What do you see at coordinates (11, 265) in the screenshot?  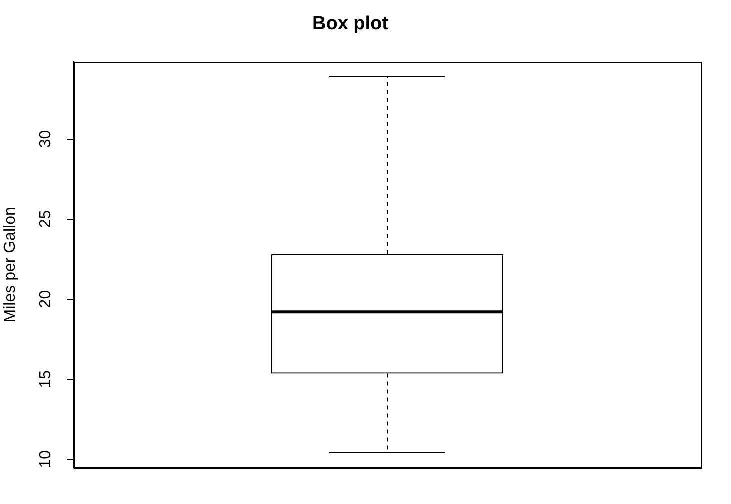 I see `y-axis-title: Miles per Gallon` at bounding box center [11, 265].